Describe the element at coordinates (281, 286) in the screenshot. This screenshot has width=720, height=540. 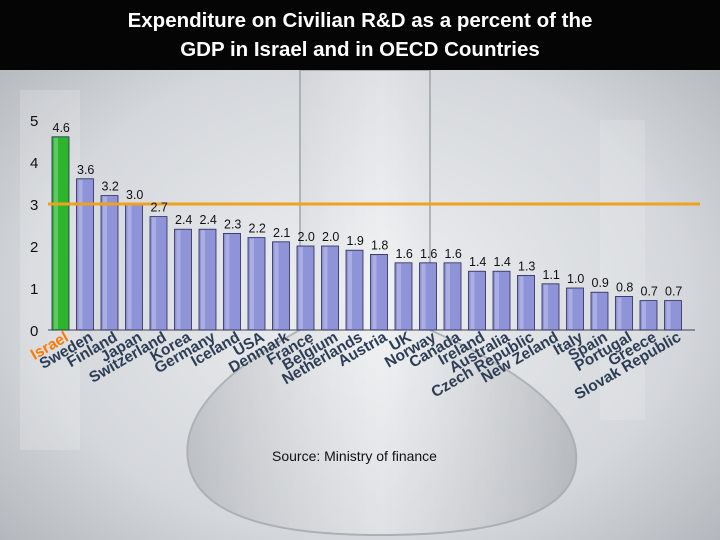
I see `bar-denmark` at that location.